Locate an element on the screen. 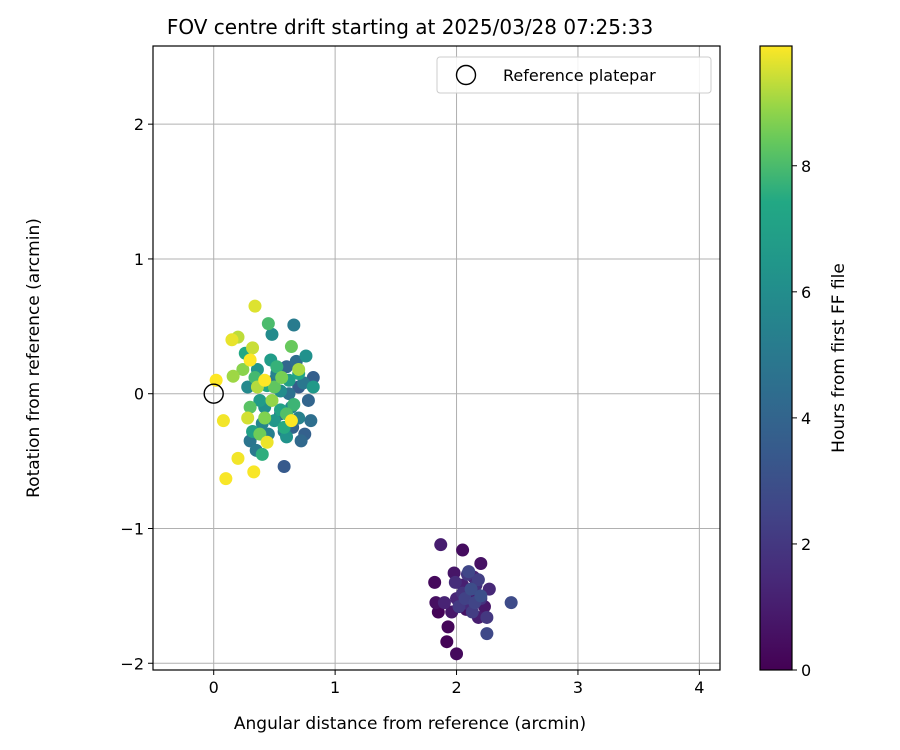  y-tick-label: 2 is located at coordinates (139, 124).